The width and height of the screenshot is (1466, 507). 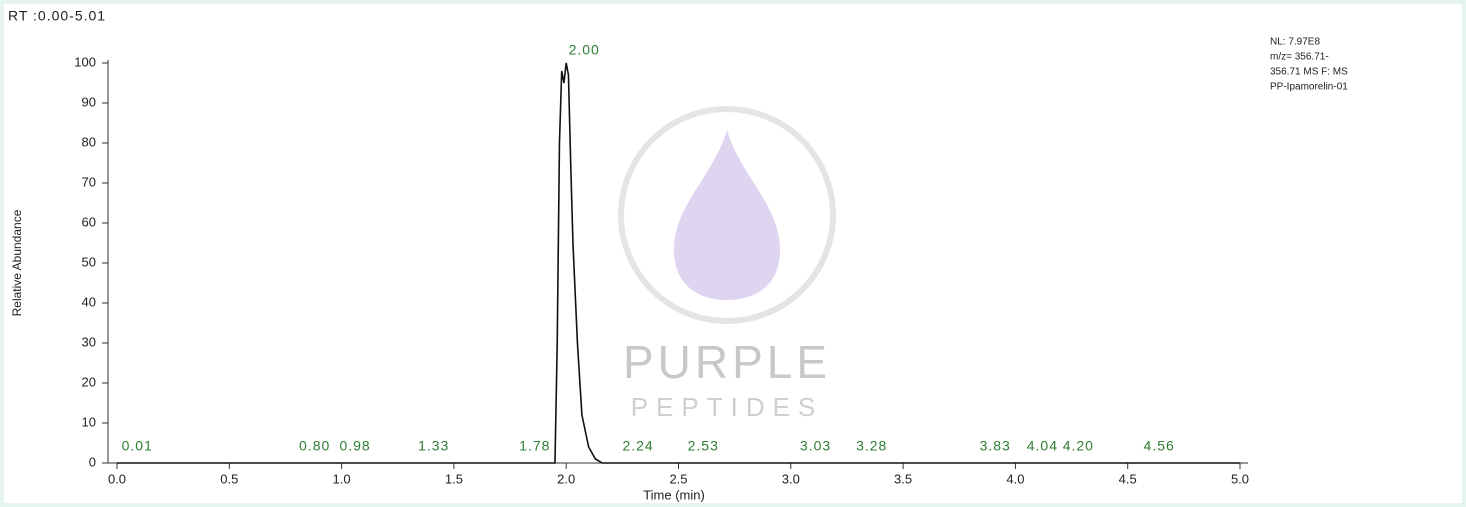 I want to click on x-tick-label: 4.0, so click(x=1015, y=478).